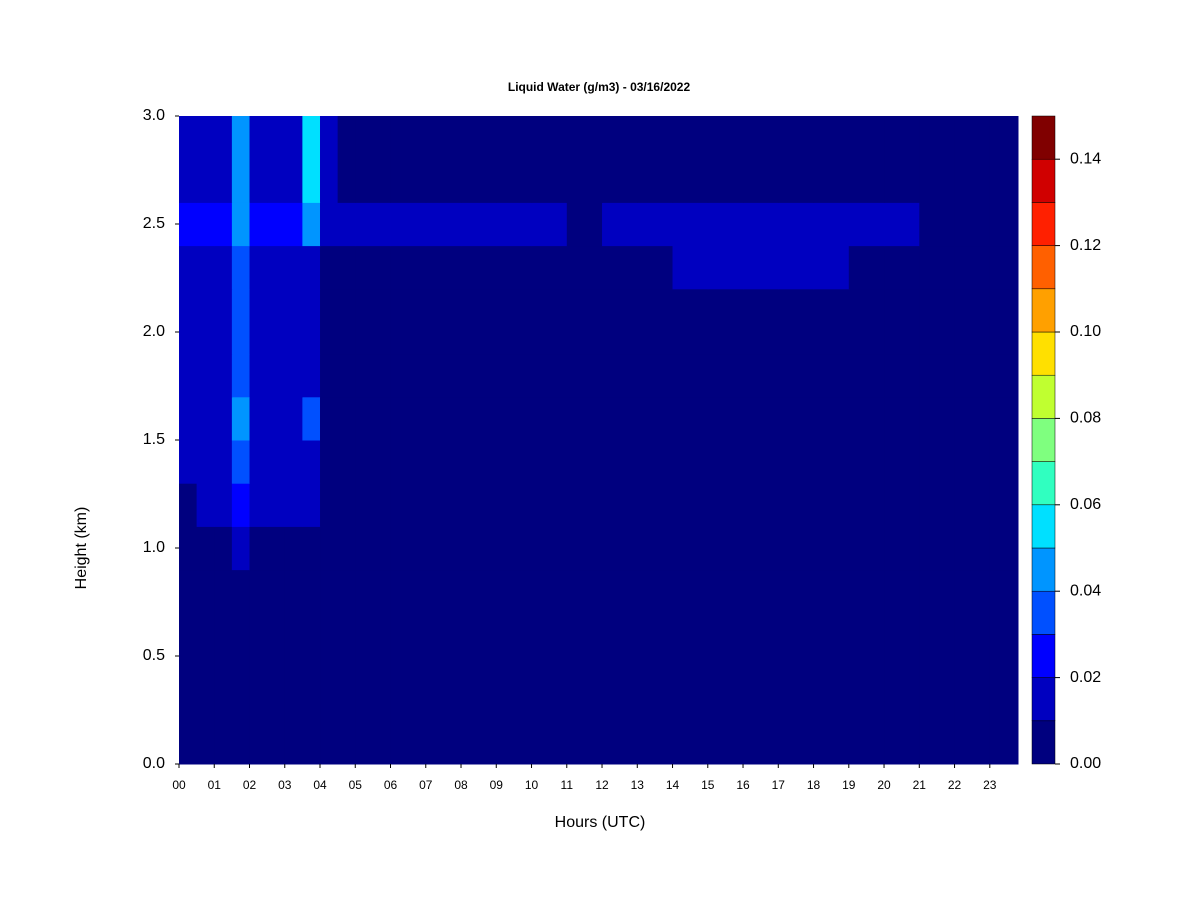 The width and height of the screenshot is (1200, 905). Describe the element at coordinates (779, 785) in the screenshot. I see `x-tick-label: 17` at that location.